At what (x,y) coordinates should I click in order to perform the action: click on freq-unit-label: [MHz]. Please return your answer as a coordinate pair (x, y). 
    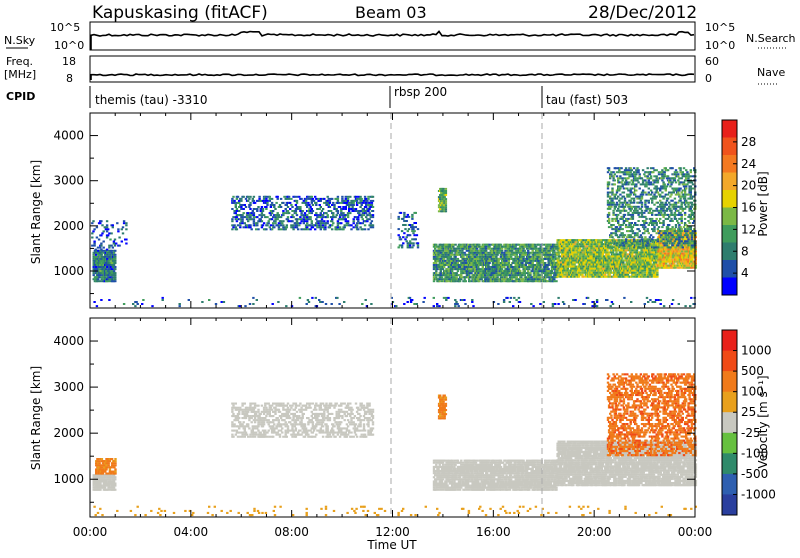
    Looking at the image, I should click on (20, 74).